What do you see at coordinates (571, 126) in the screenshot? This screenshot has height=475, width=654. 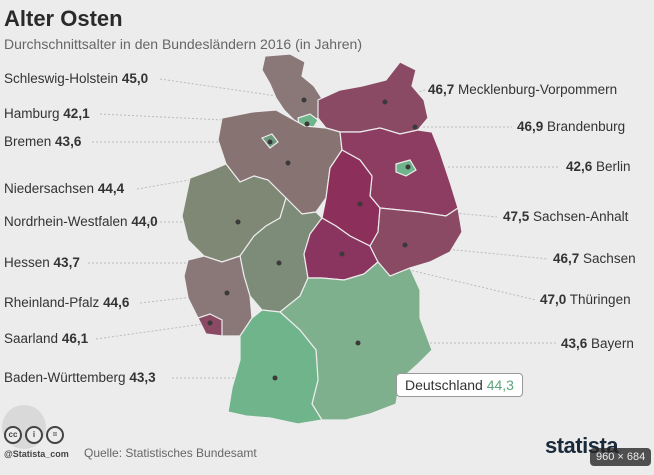 I see `label-brandenburg: 46,9 Brandenburg` at bounding box center [571, 126].